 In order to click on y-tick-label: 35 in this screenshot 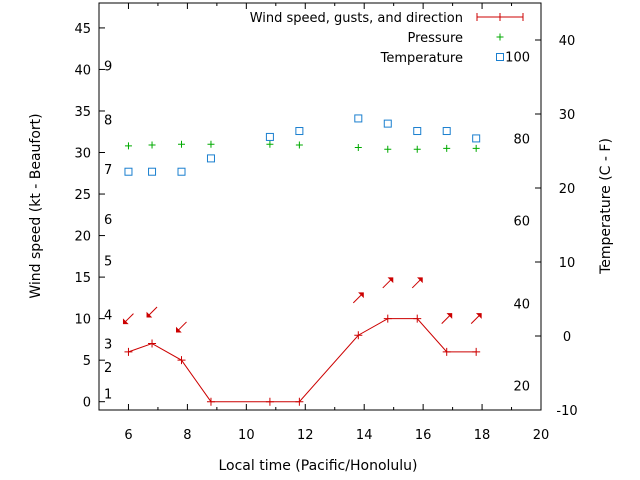, I will do `click(82, 112)`.